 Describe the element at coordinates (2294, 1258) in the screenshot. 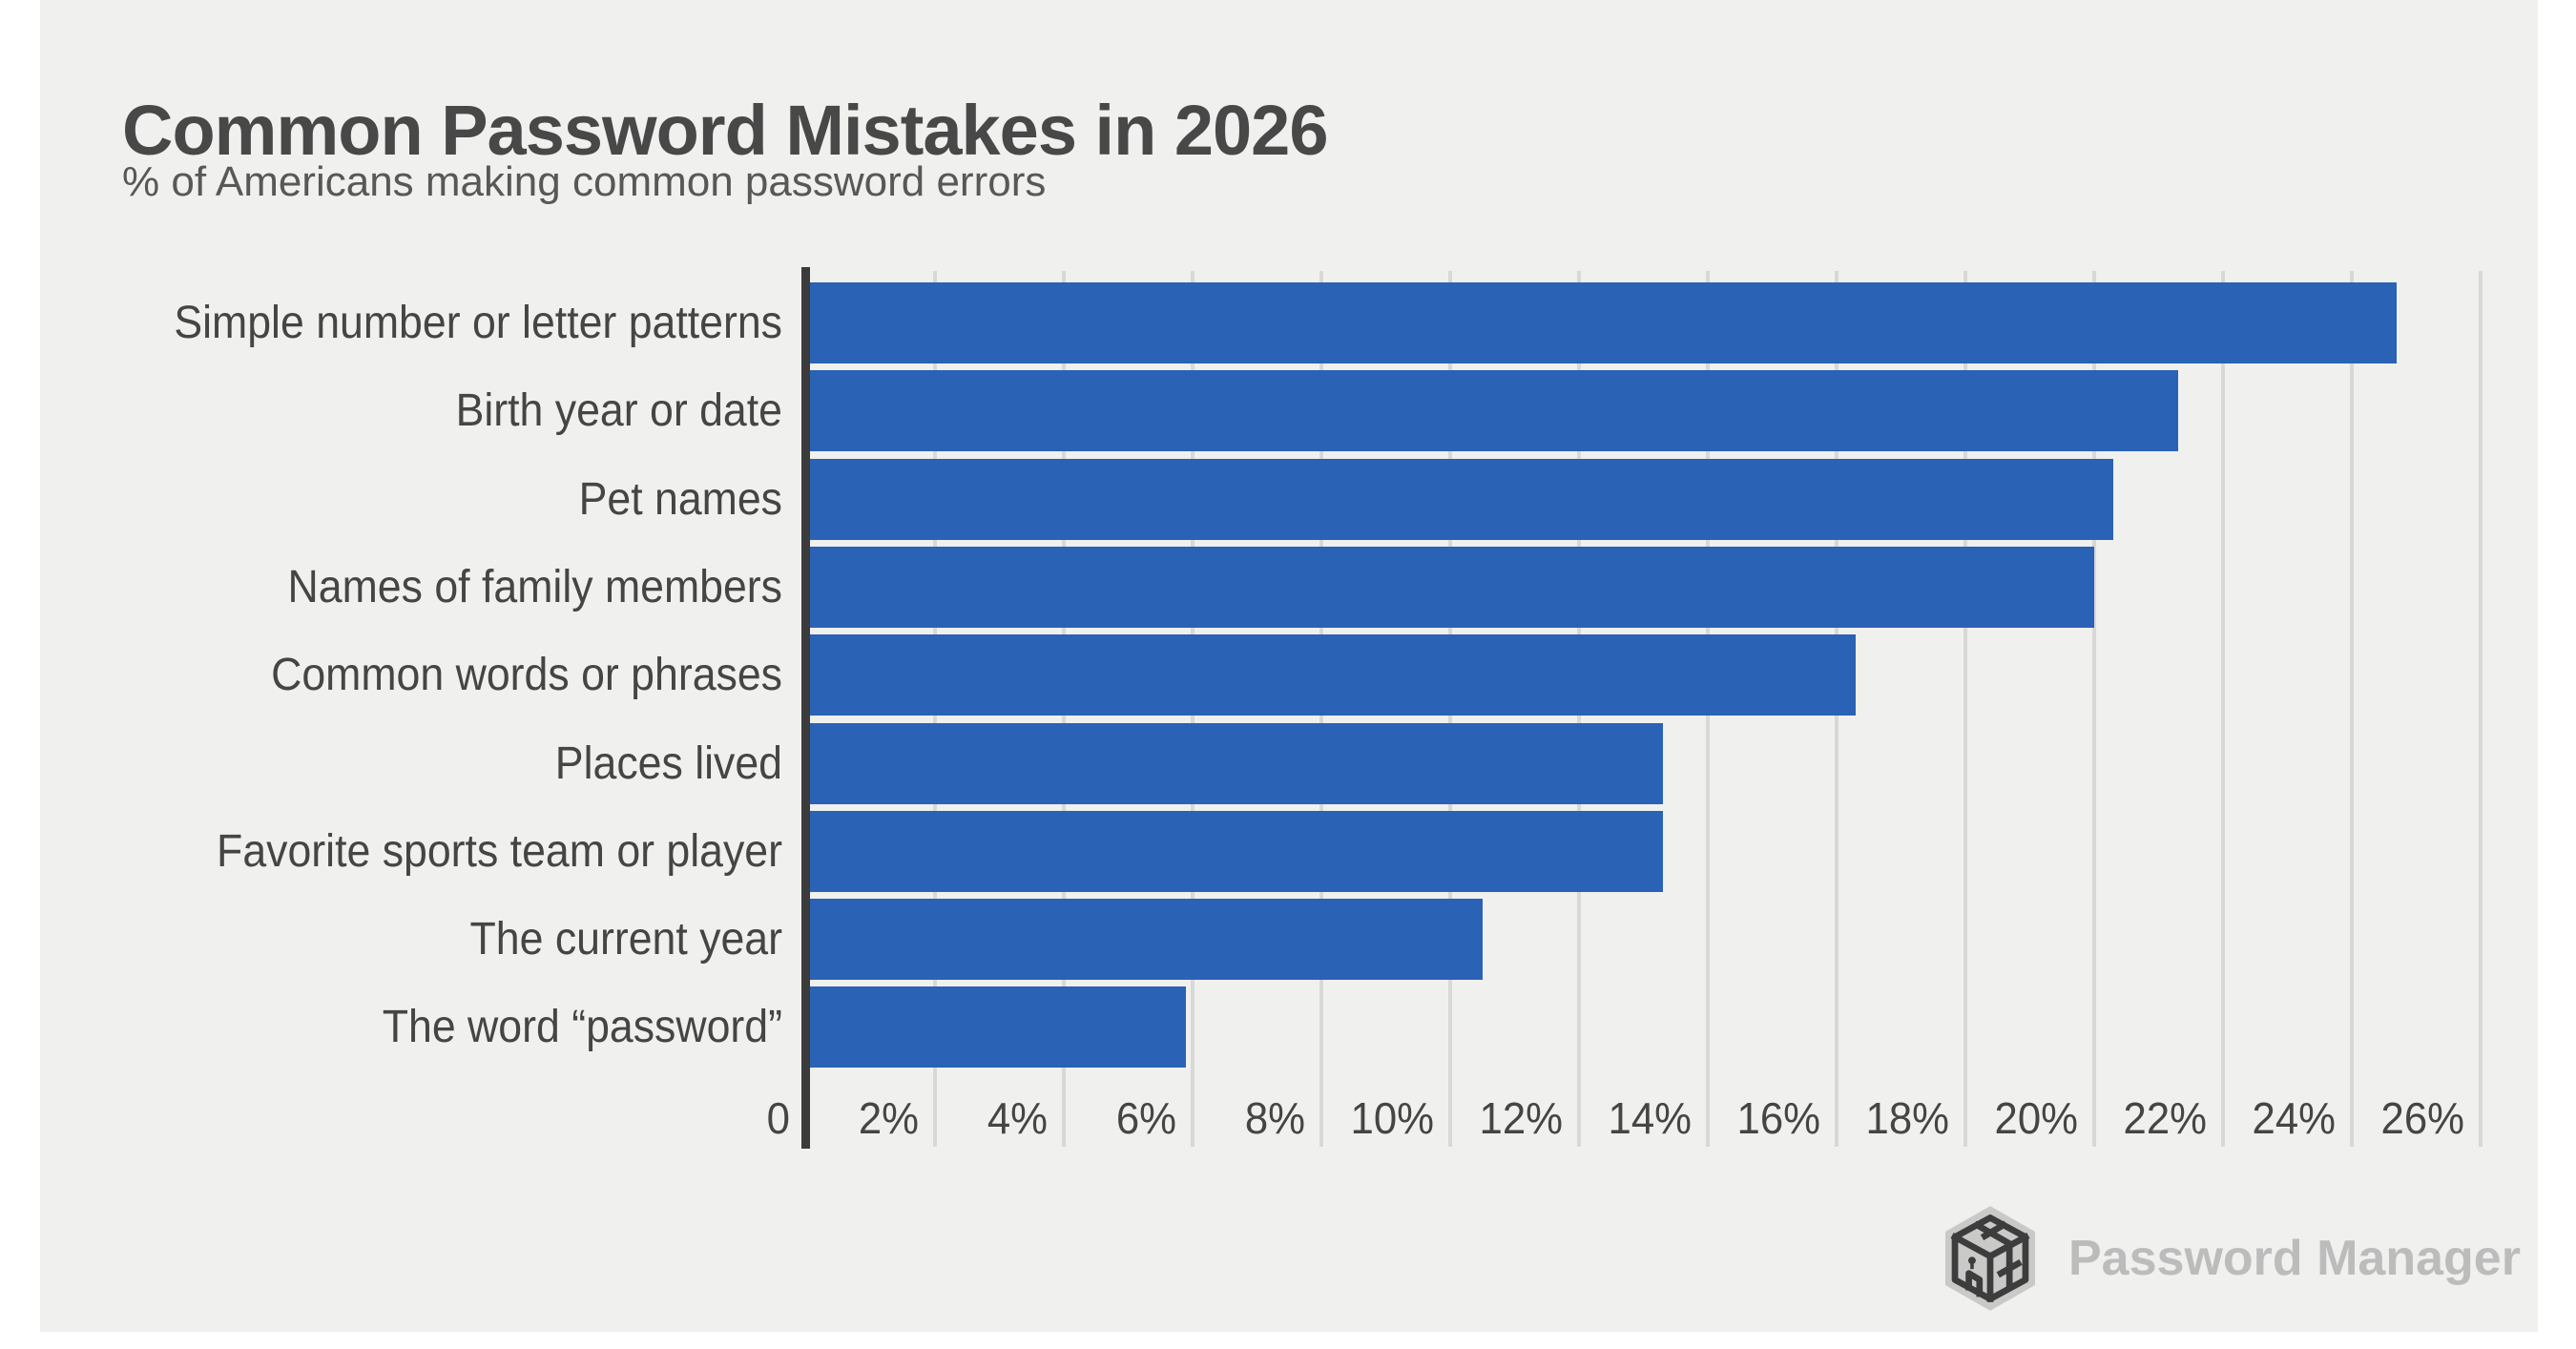

I see `logo-text: Password Manager` at that location.